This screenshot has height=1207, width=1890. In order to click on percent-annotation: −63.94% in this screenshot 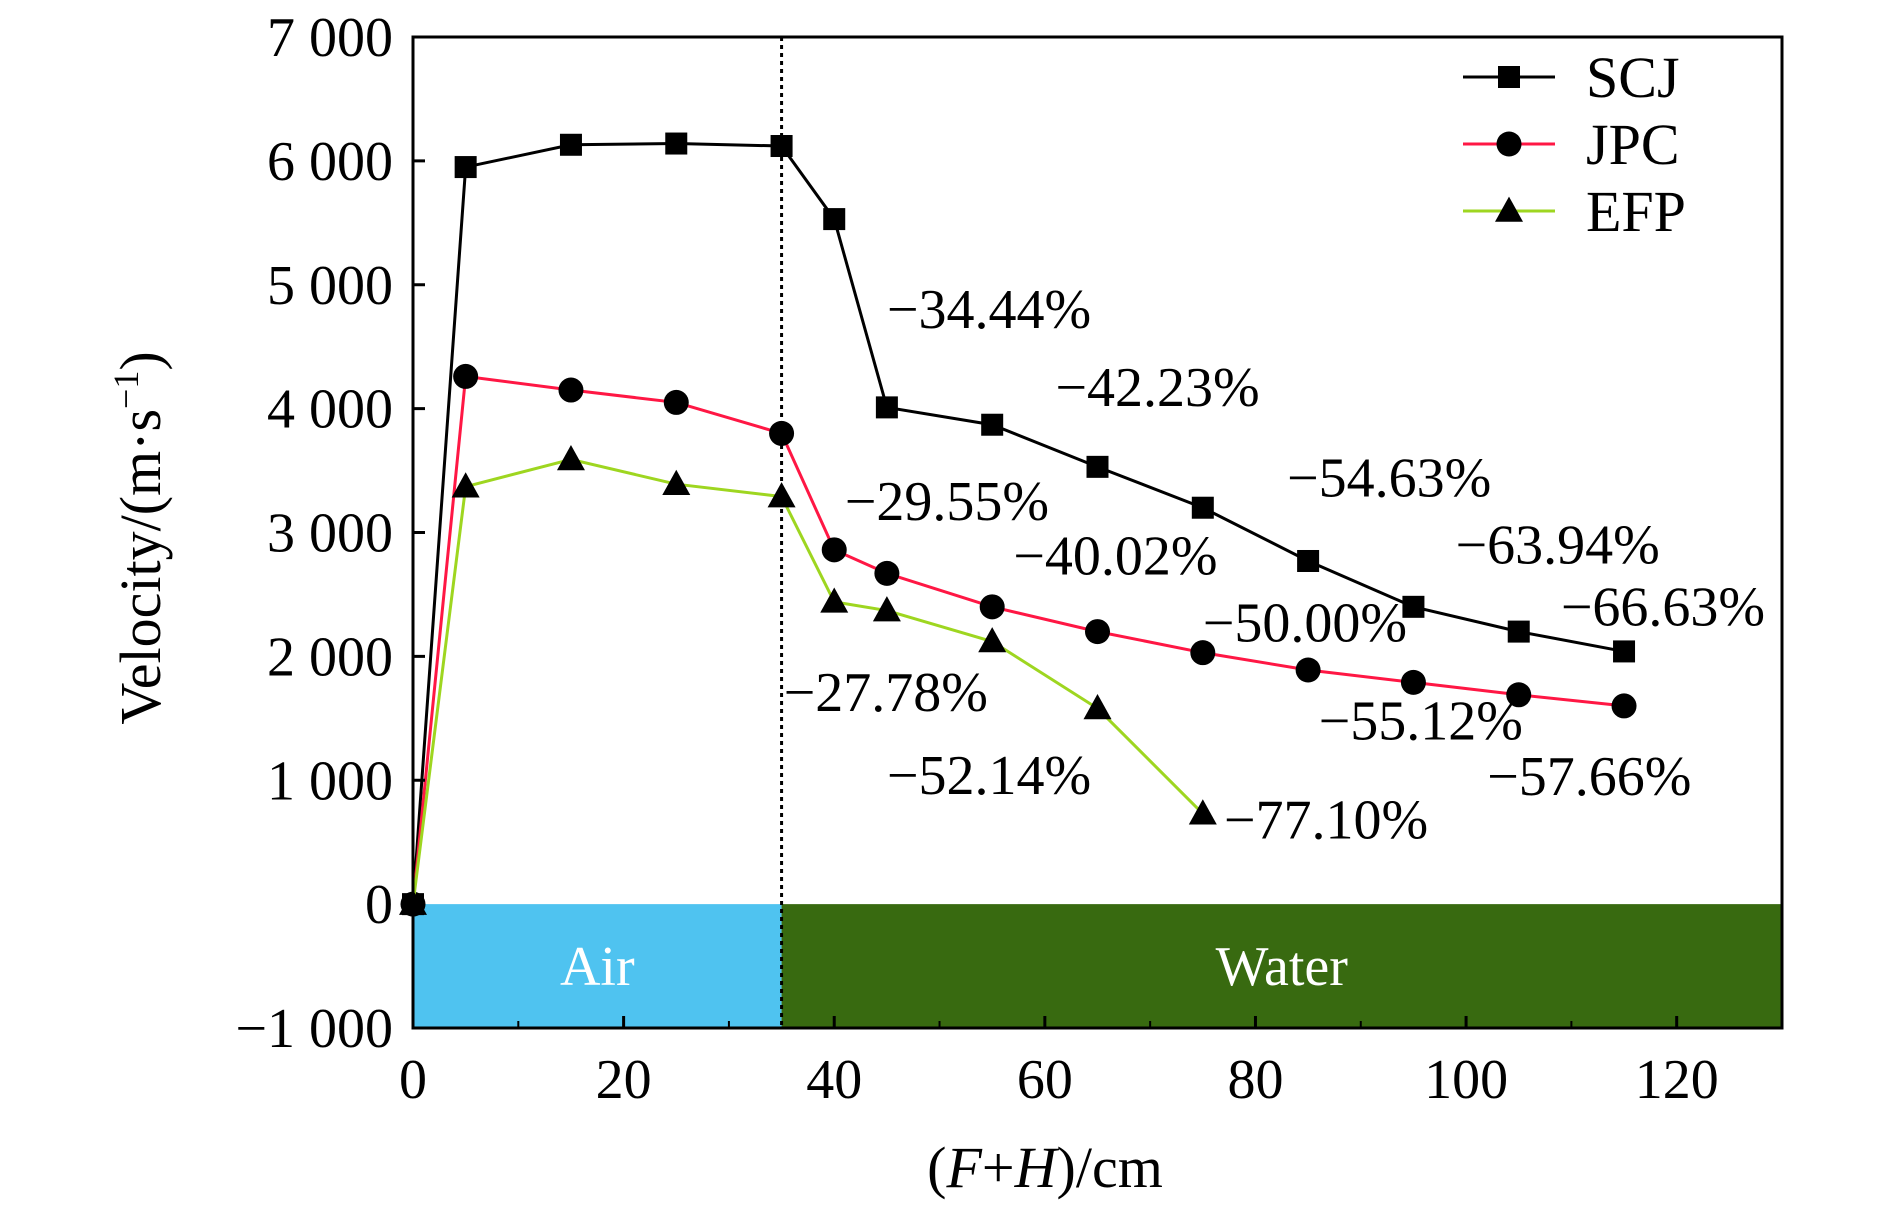, I will do `click(1558, 545)`.